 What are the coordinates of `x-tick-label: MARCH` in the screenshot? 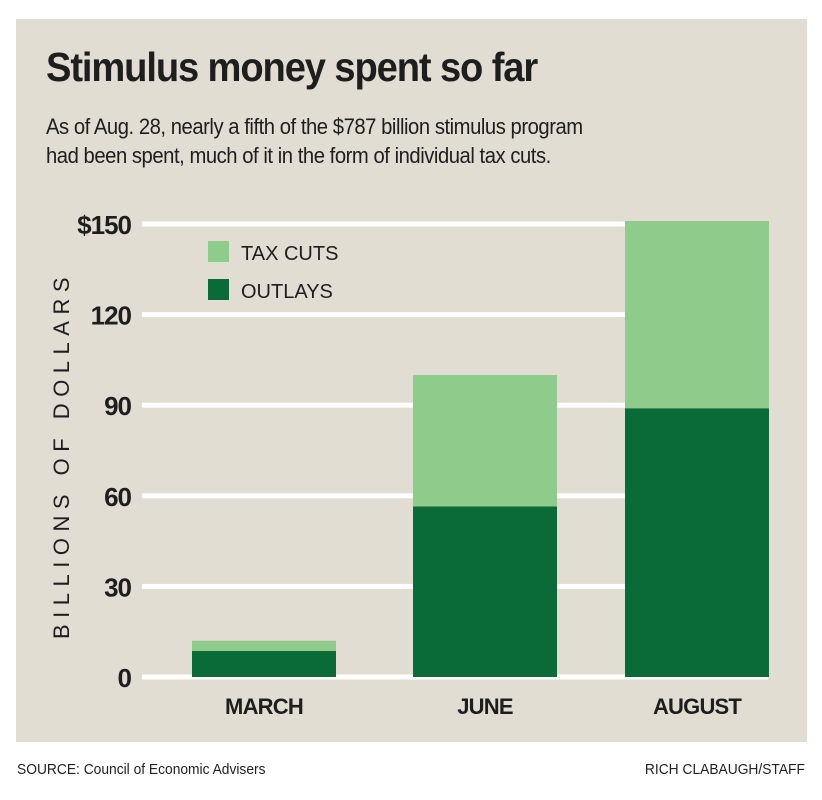 It's located at (264, 706).